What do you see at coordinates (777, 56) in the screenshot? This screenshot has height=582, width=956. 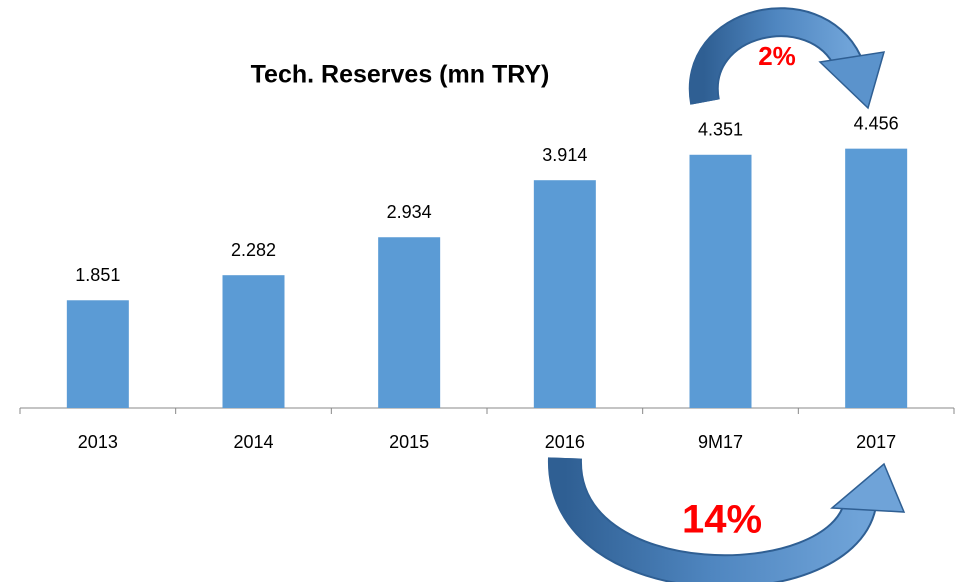 I see `annotation: 2%` at bounding box center [777, 56].